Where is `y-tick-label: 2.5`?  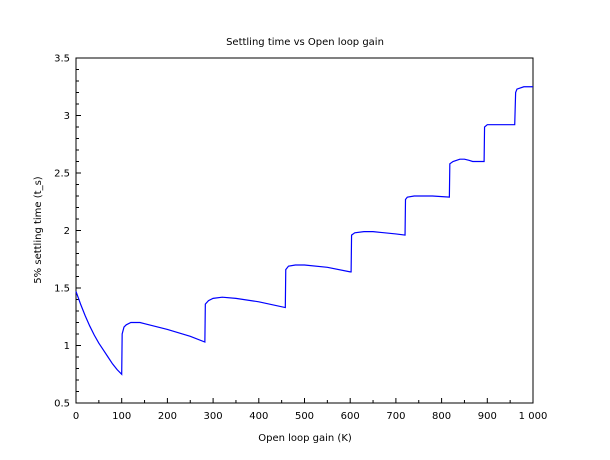
y-tick-label: 2.5 is located at coordinates (62, 174).